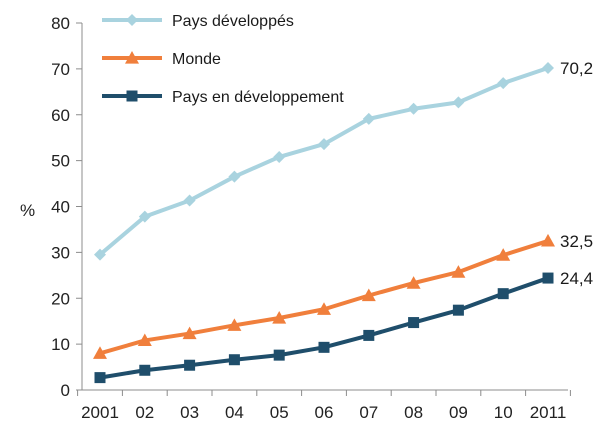  I want to click on series-end-label: 24,4, so click(576, 278).